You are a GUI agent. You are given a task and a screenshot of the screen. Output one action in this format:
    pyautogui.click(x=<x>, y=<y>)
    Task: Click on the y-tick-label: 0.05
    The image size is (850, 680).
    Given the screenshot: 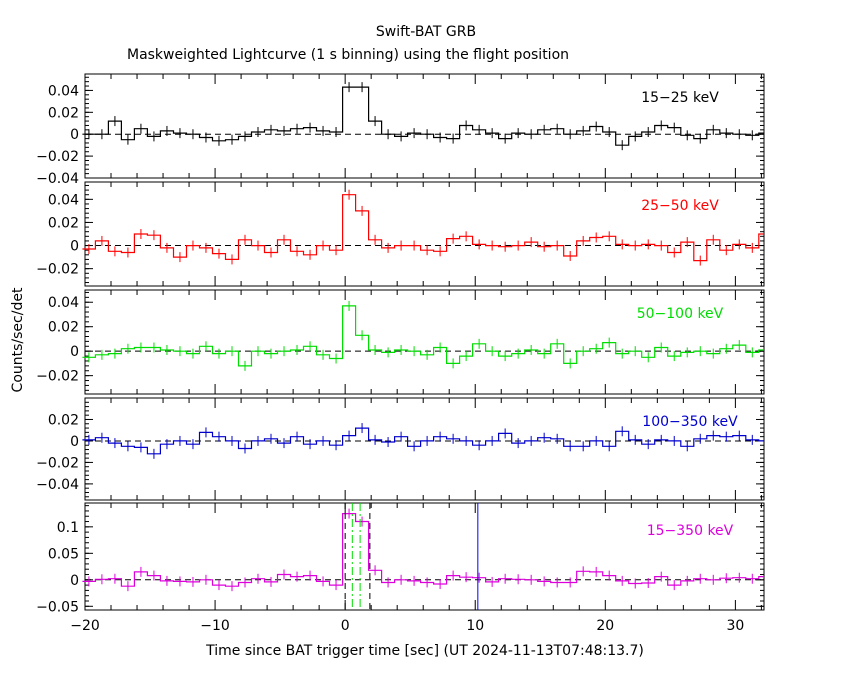 What is the action you would take?
    pyautogui.click(x=63, y=554)
    